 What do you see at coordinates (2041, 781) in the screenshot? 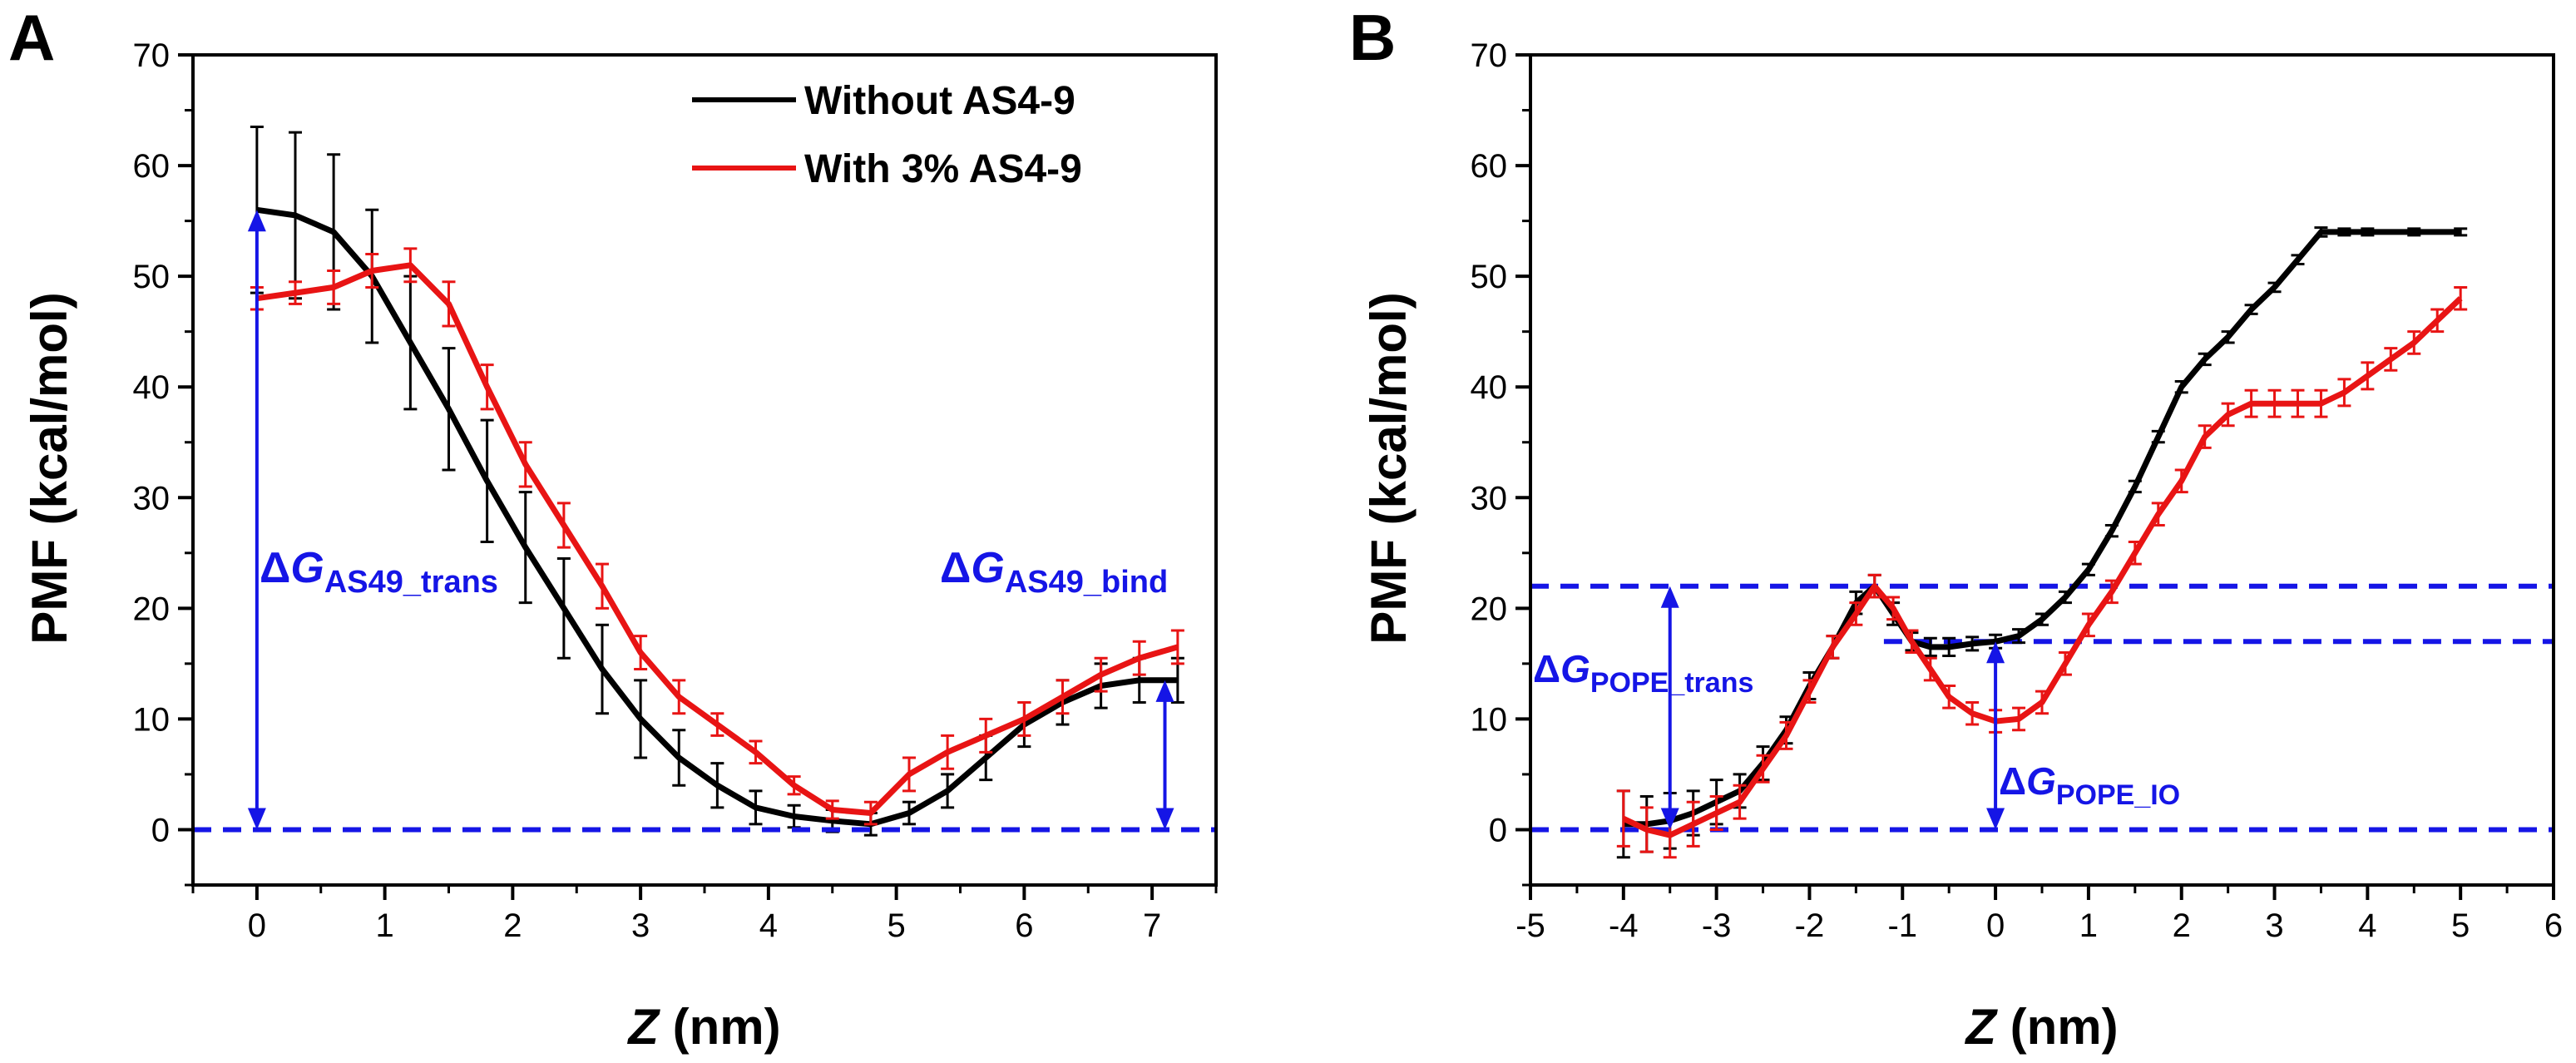
I see `dg-pope-io-g: G` at bounding box center [2041, 781].